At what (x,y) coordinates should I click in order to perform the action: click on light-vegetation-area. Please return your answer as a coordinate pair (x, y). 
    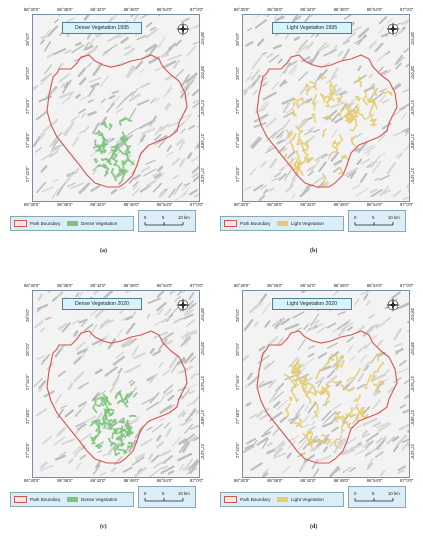
    Looking at the image, I should click on (337, 131).